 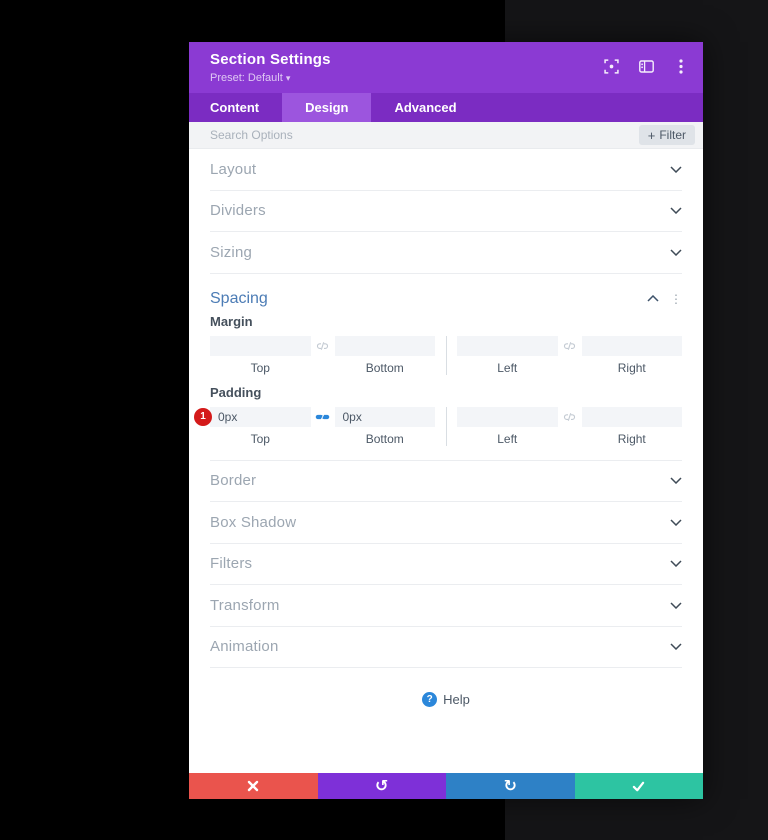 I want to click on expand-modal-button, so click(x=611, y=66).